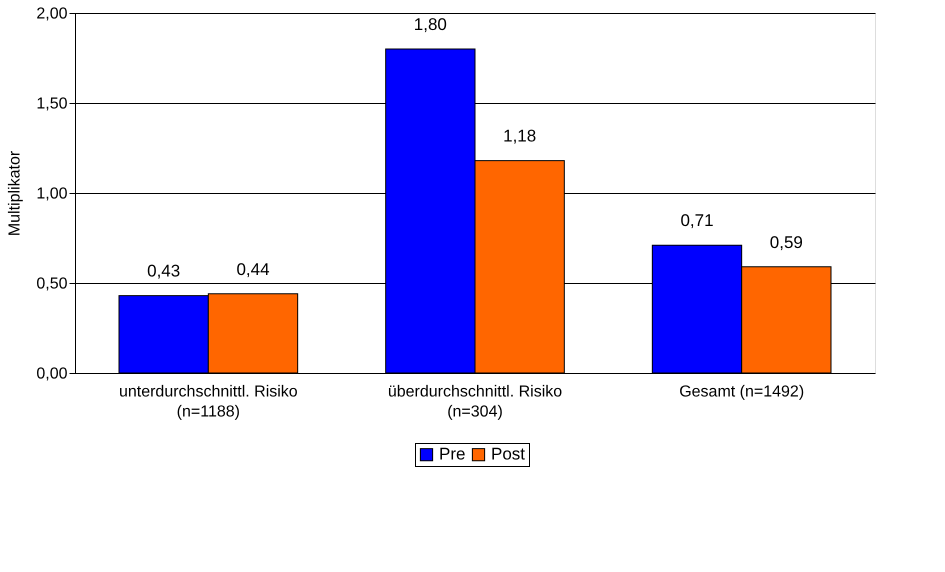 This screenshot has width=945, height=572. What do you see at coordinates (52, 194) in the screenshot?
I see `y-tick-label: 1,00` at bounding box center [52, 194].